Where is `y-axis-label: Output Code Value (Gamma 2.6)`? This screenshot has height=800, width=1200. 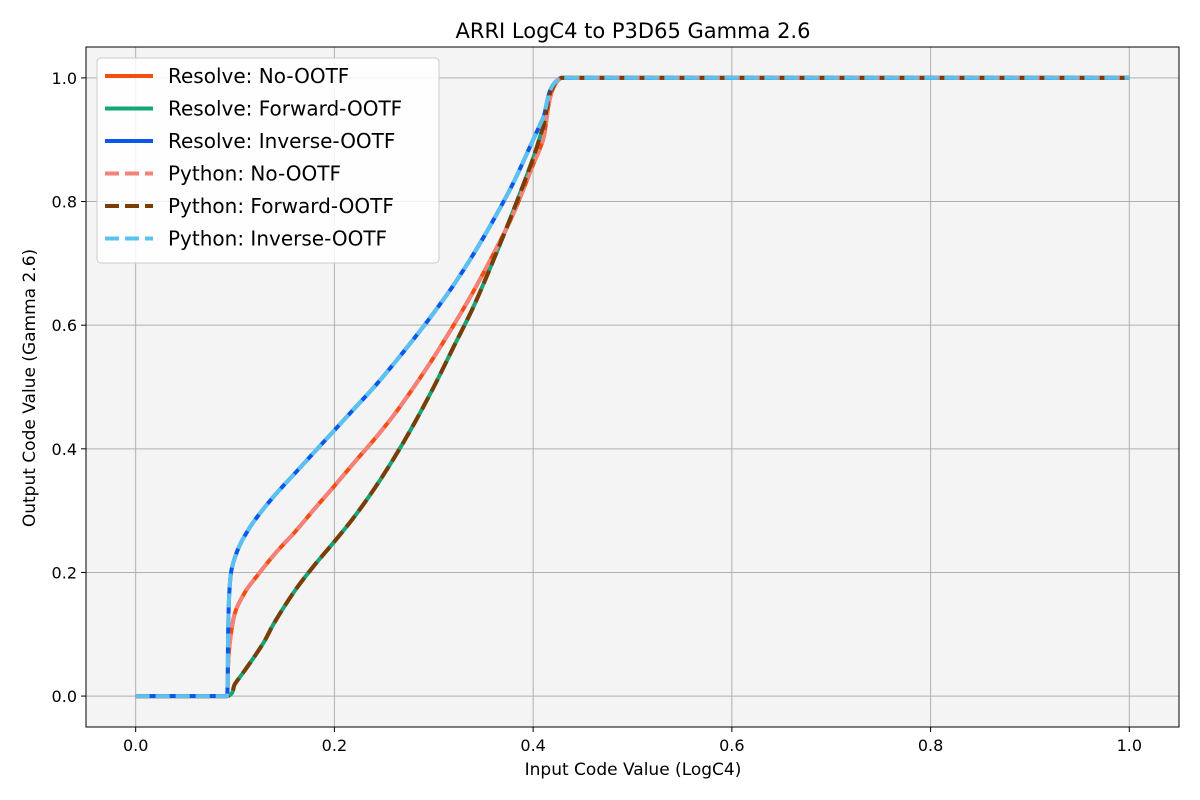
y-axis-label: Output Code Value (Gamma 2.6) is located at coordinates (30, 388).